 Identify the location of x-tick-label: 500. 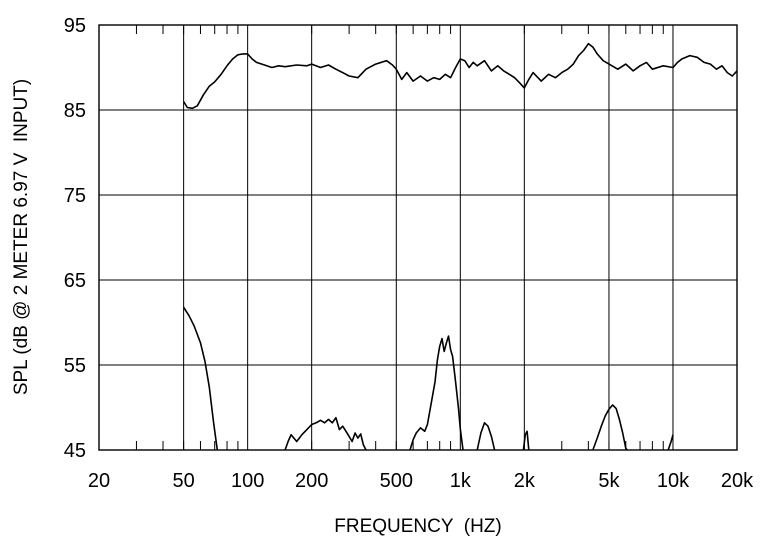
(396, 481).